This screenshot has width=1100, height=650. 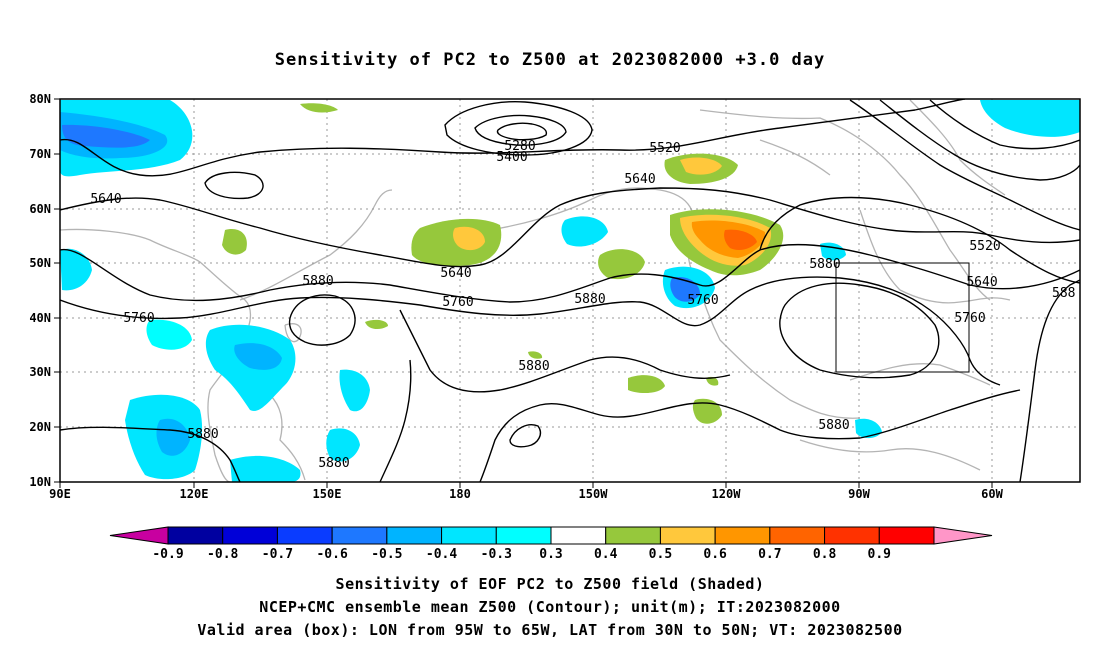 I want to click on colorbar-arrow-high, so click(x=963, y=535).